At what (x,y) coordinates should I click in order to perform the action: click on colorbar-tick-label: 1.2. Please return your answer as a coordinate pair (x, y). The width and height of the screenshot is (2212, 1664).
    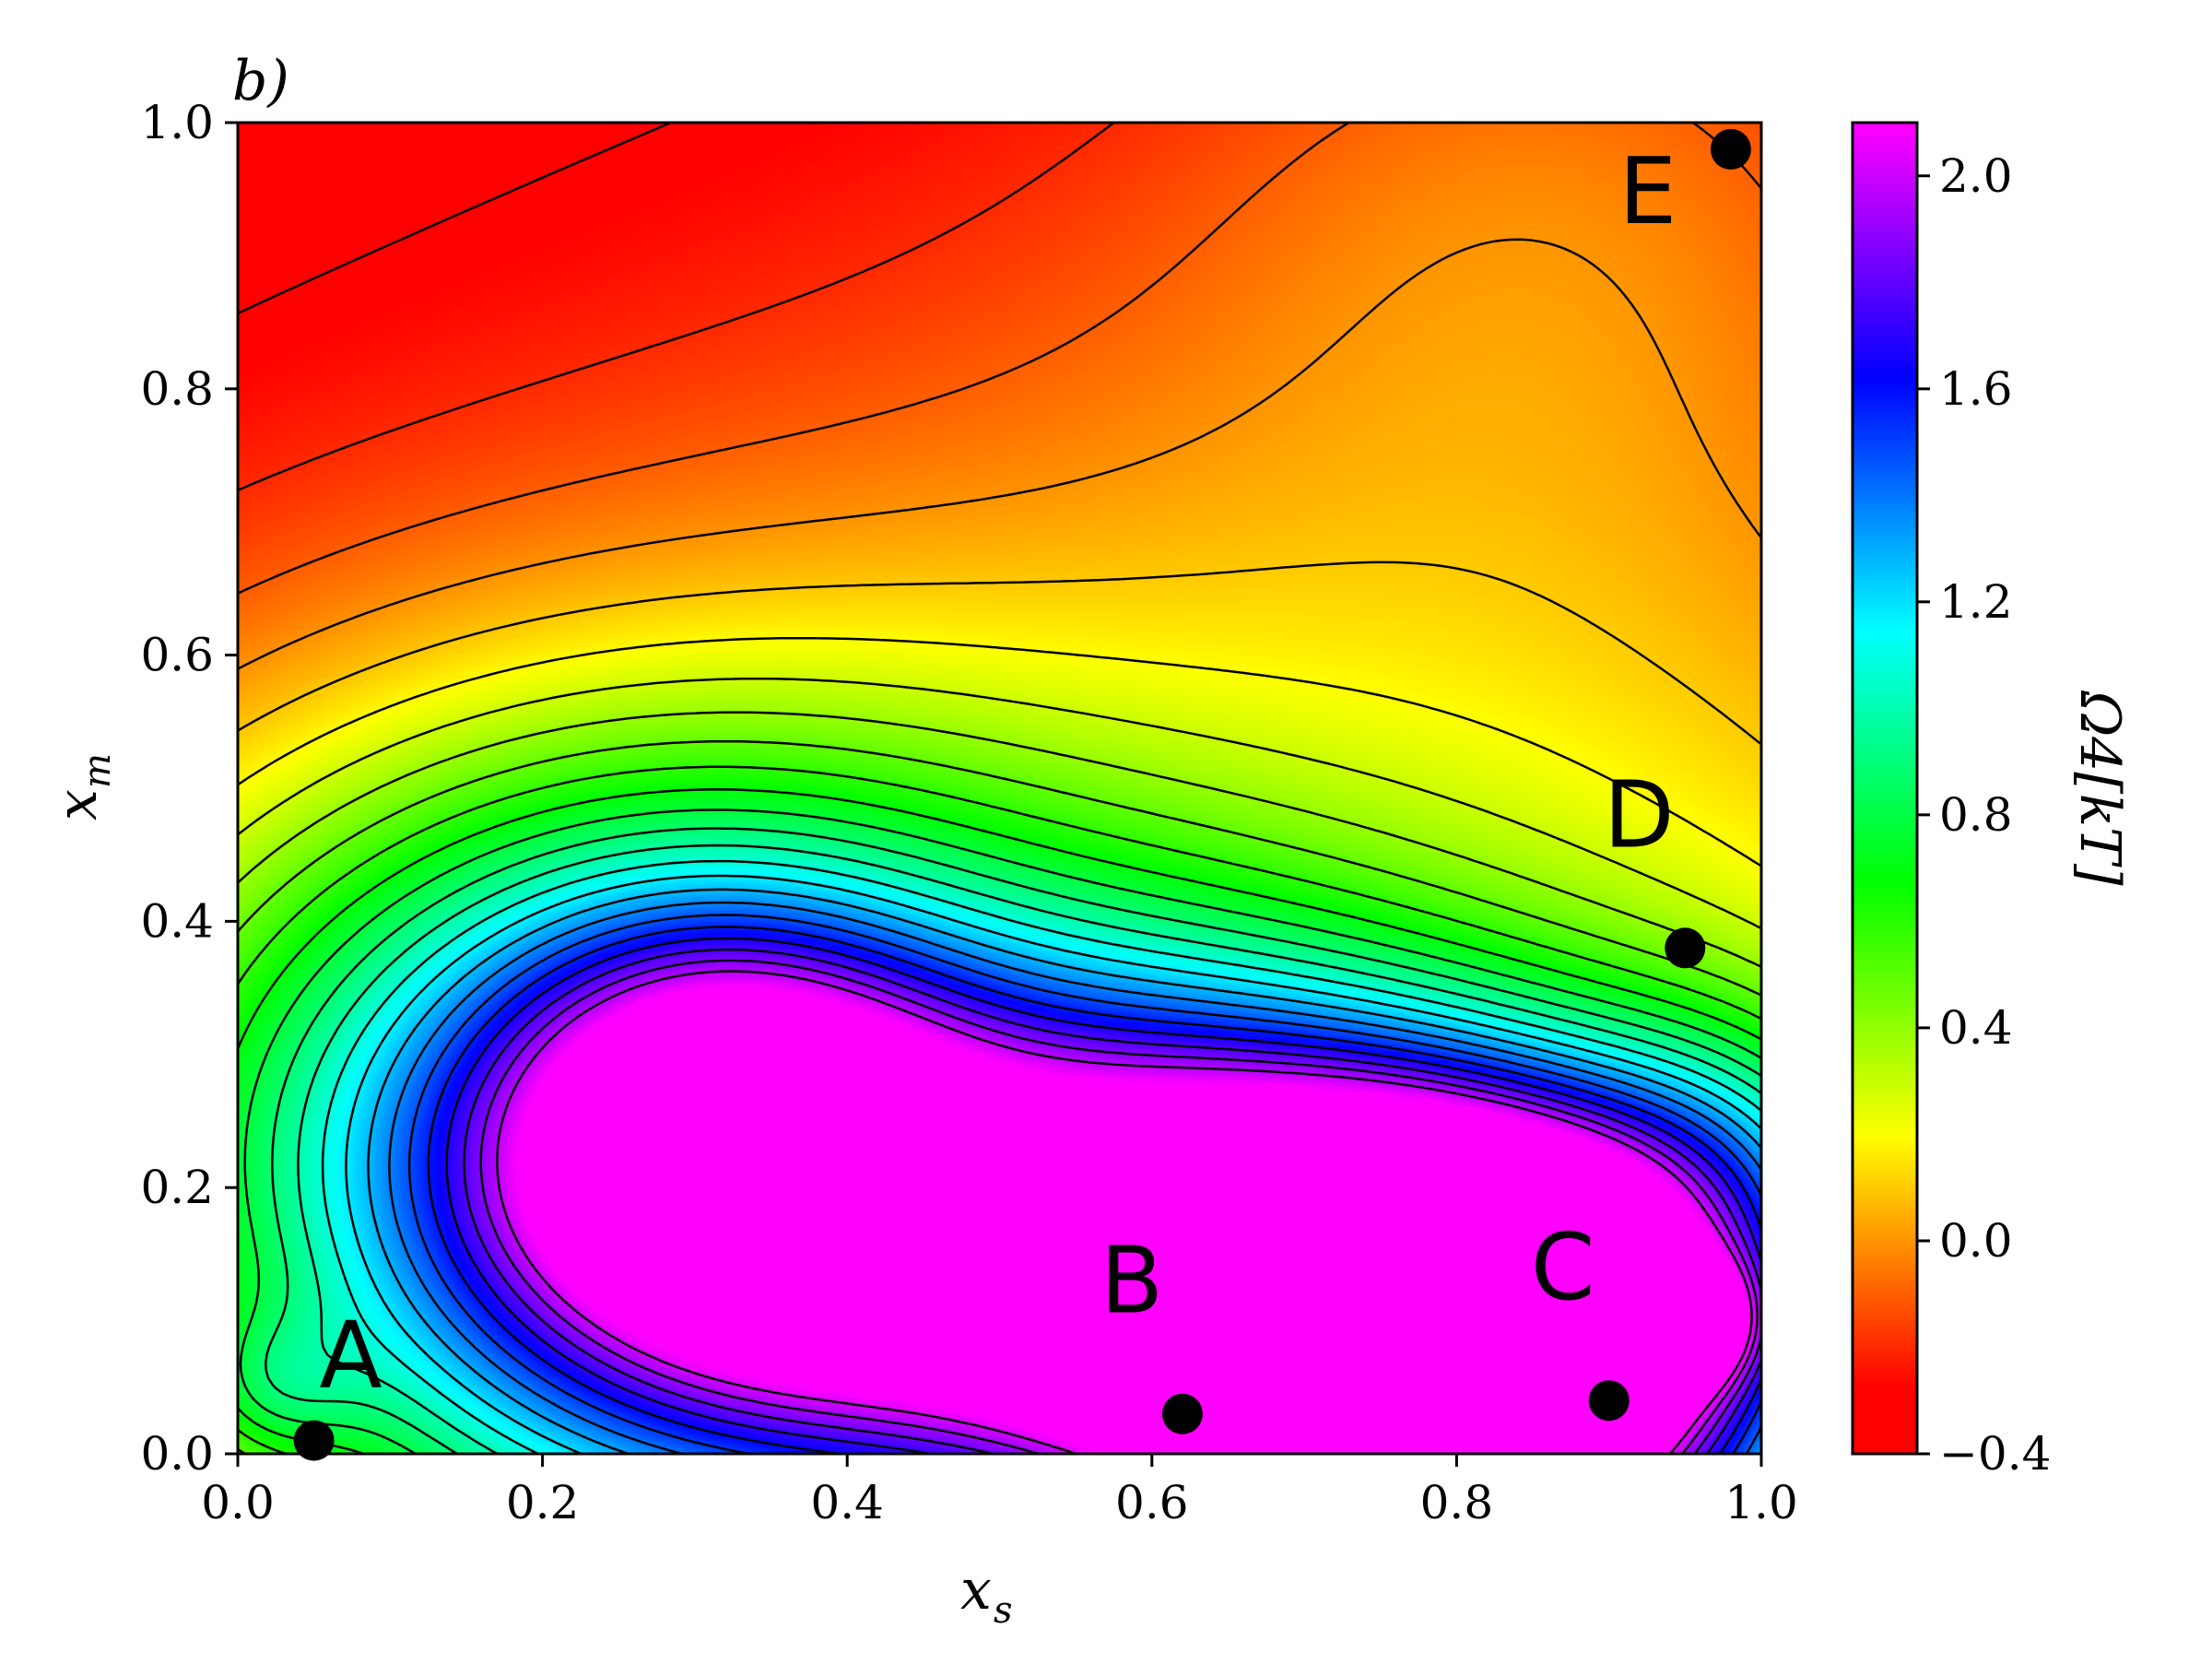
    Looking at the image, I should click on (1976, 602).